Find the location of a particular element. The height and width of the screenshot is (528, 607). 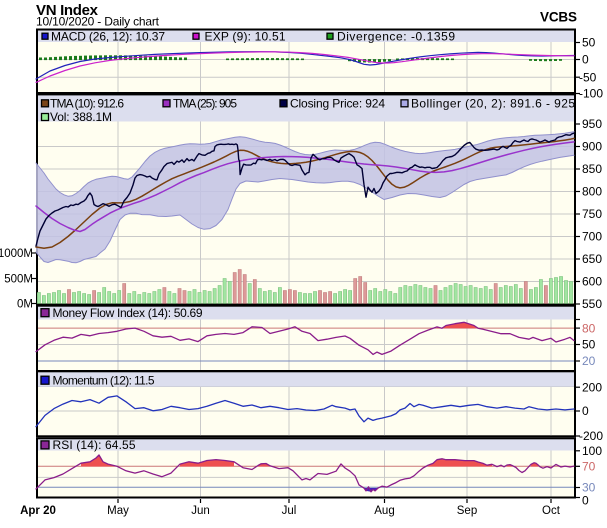

svg-text: 20 is located at coordinates (589, 361).